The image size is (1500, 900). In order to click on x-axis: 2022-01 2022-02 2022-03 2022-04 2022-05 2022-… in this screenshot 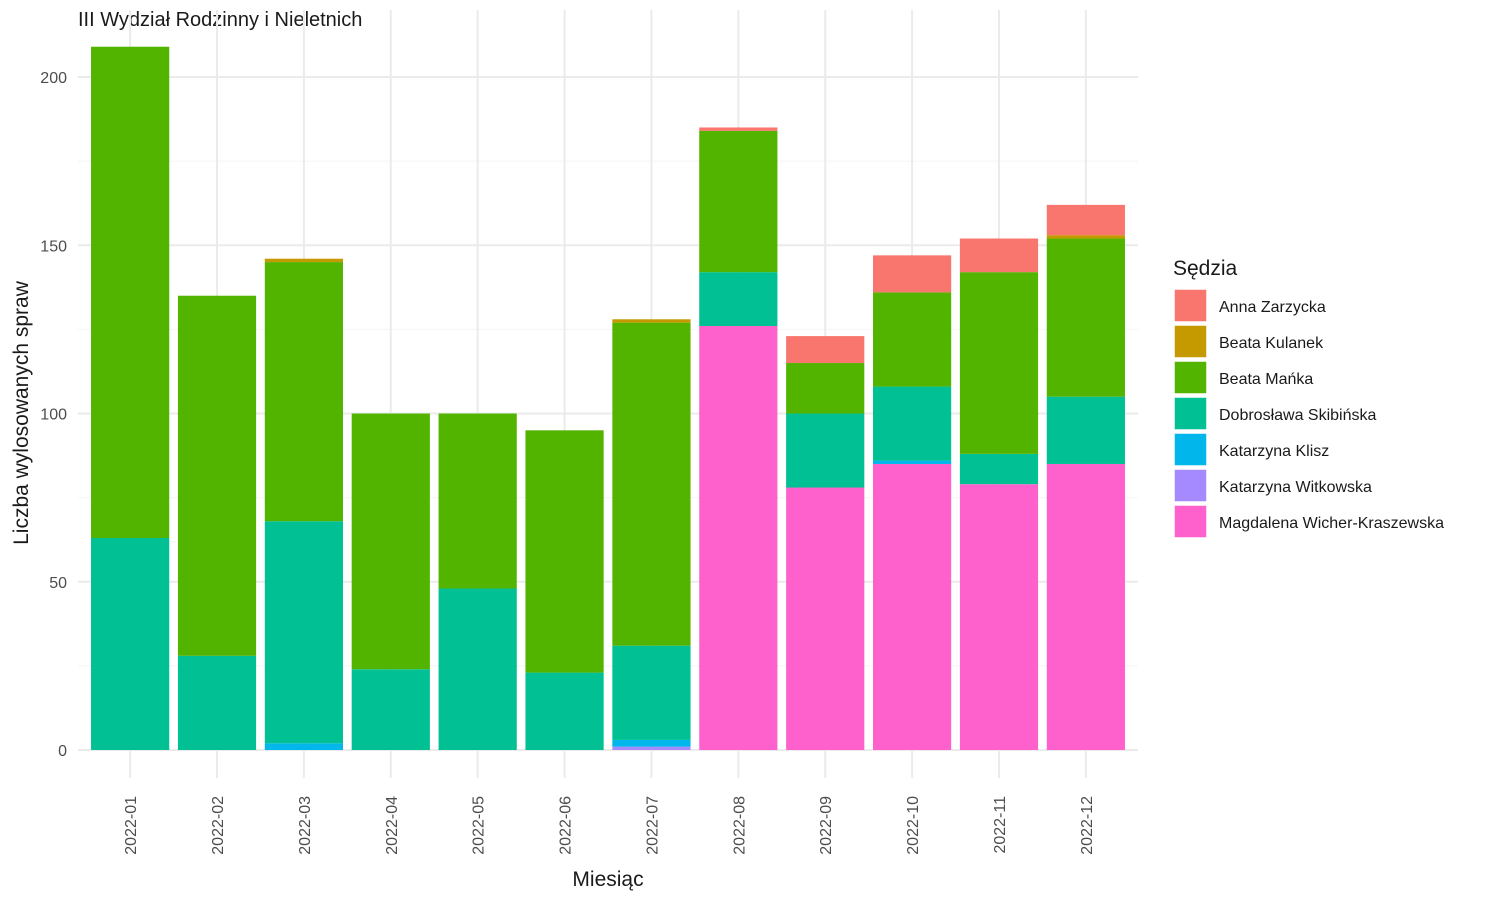, I will do `click(609, 825)`.